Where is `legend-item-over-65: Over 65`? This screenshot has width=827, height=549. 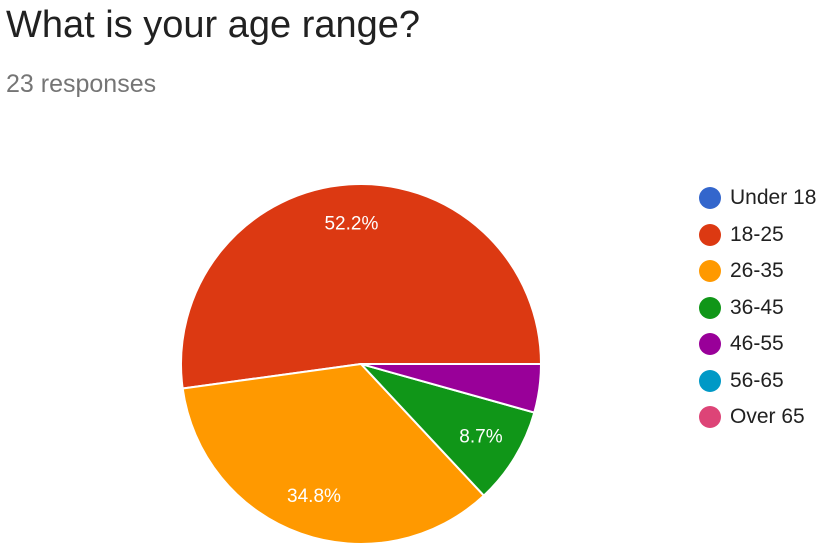 legend-item-over-65: Over 65 is located at coordinates (757, 417).